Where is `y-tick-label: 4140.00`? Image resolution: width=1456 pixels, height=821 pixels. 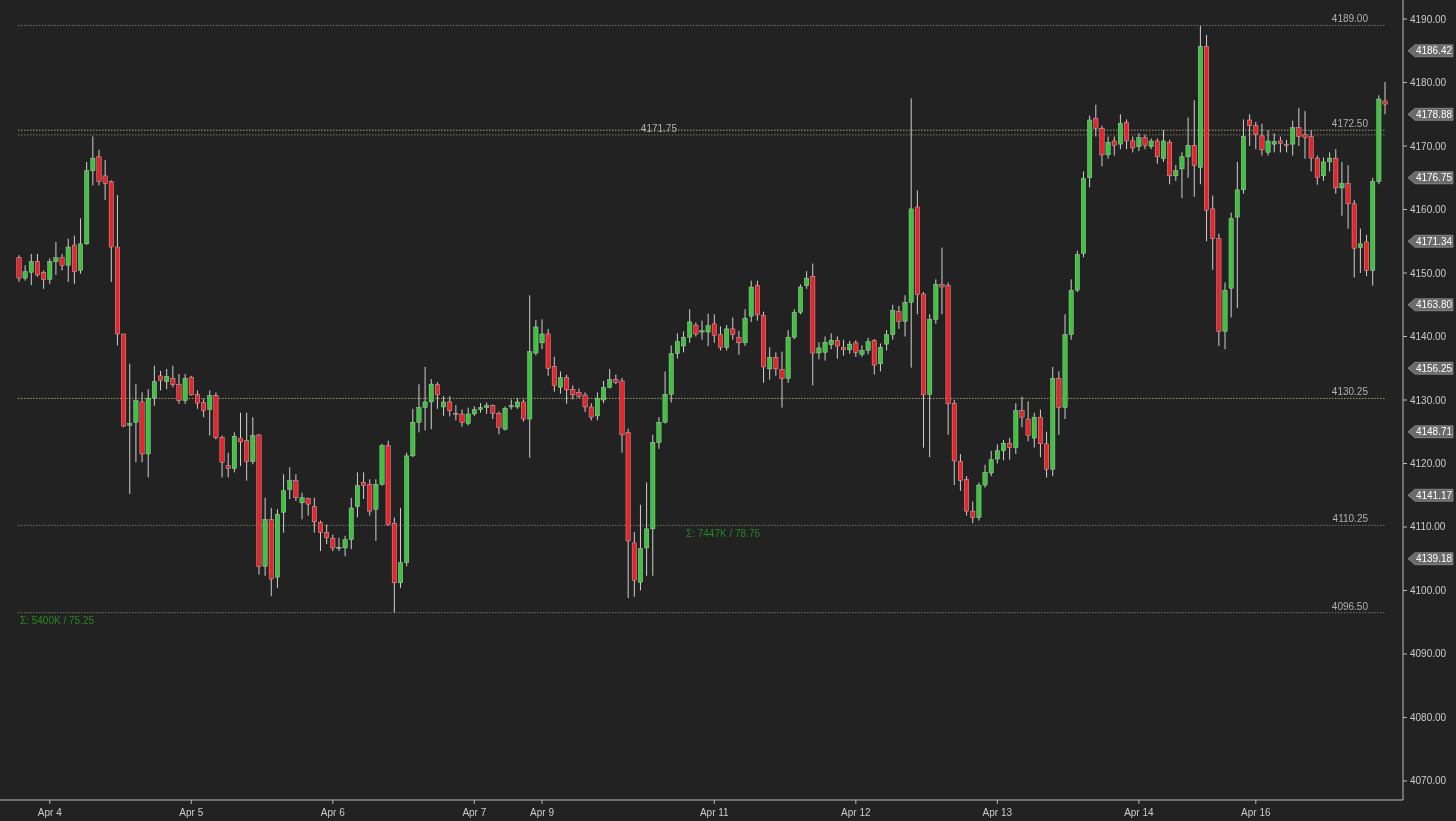 y-tick-label: 4140.00 is located at coordinates (1428, 337).